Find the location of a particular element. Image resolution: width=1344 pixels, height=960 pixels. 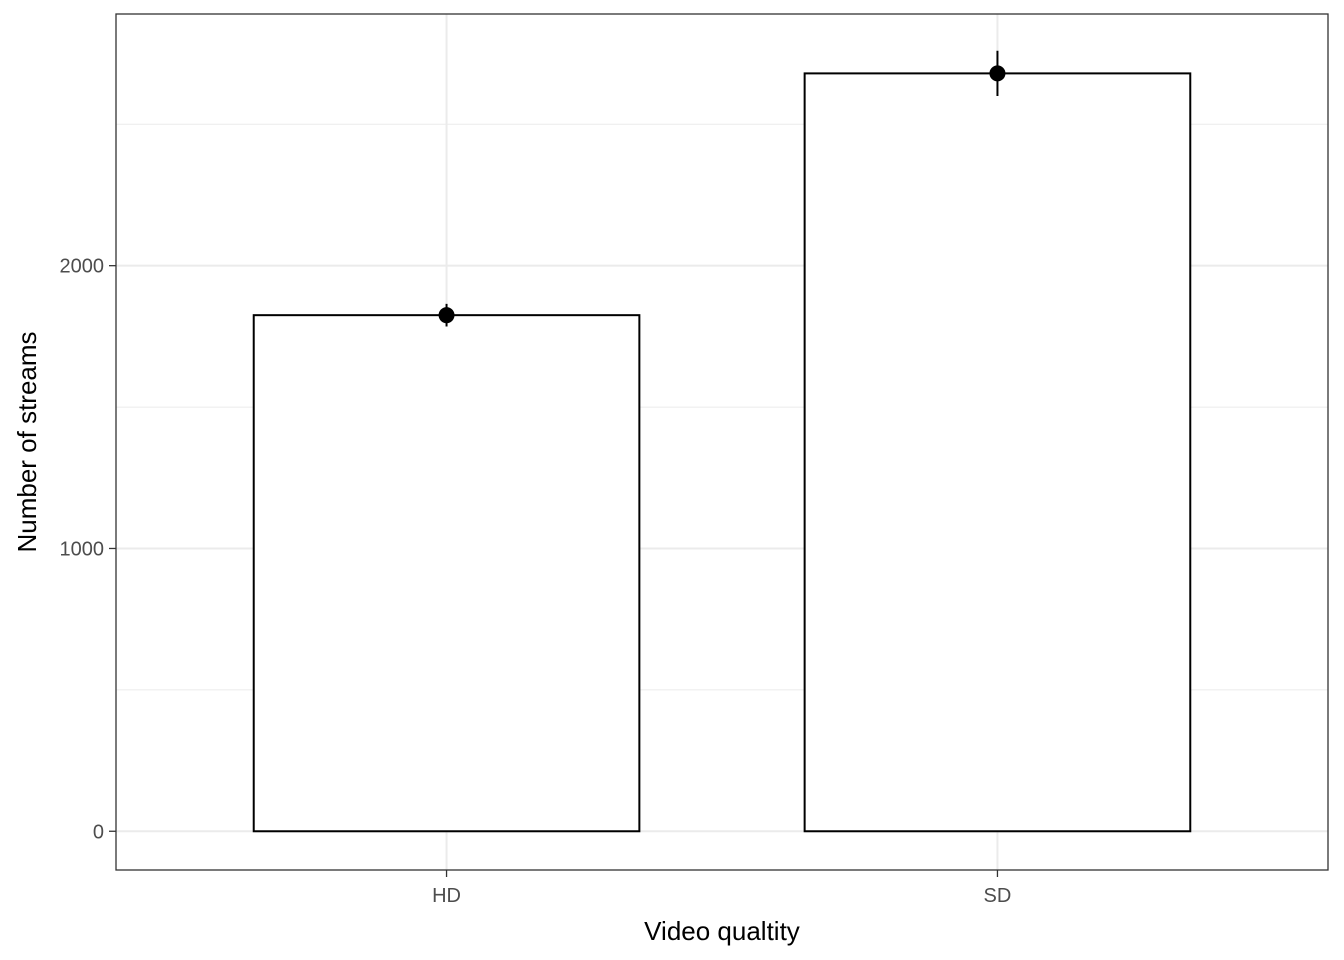

y-axis-title: Number of streams is located at coordinates (27, 441).